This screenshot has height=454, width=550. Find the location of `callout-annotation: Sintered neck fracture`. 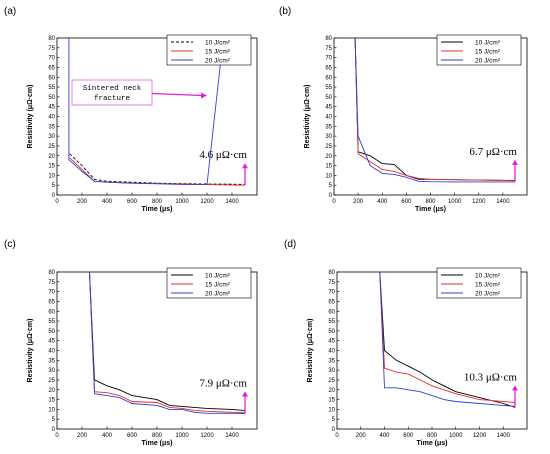

callout-annotation: Sintered neck fracture is located at coordinates (139, 92).